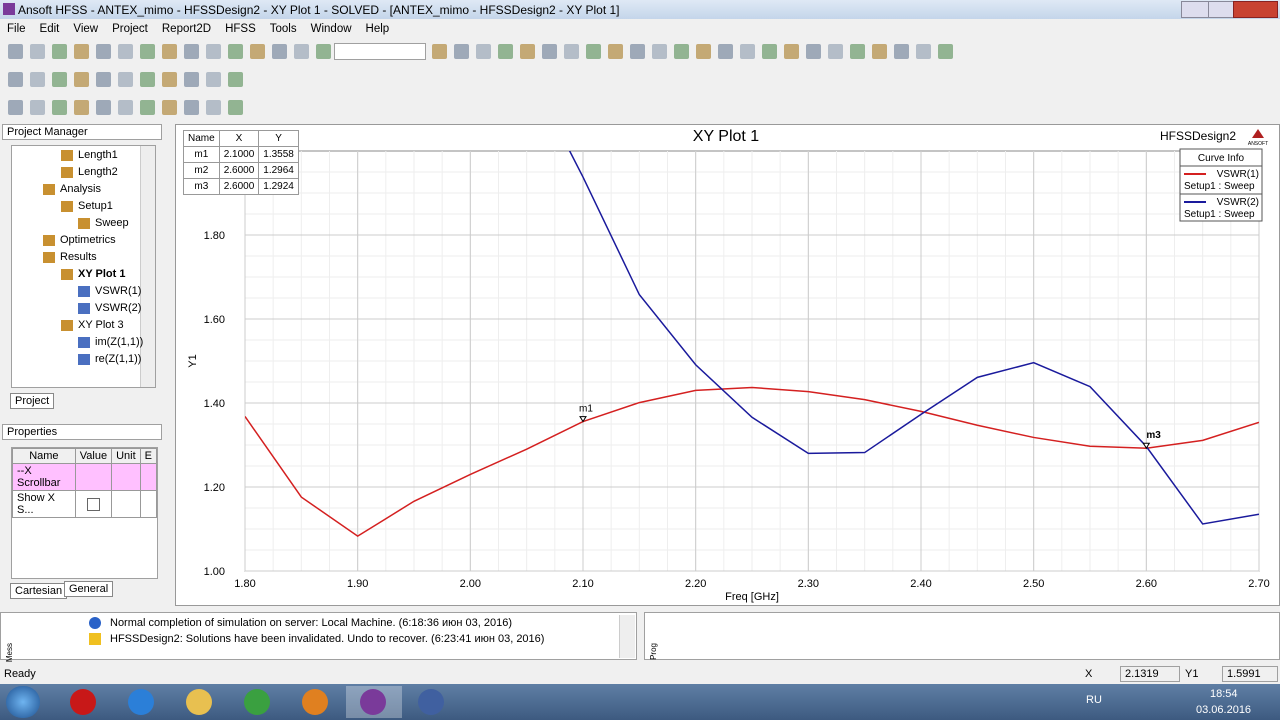  What do you see at coordinates (78, 257) in the screenshot?
I see `tree-item: Results` at bounding box center [78, 257].